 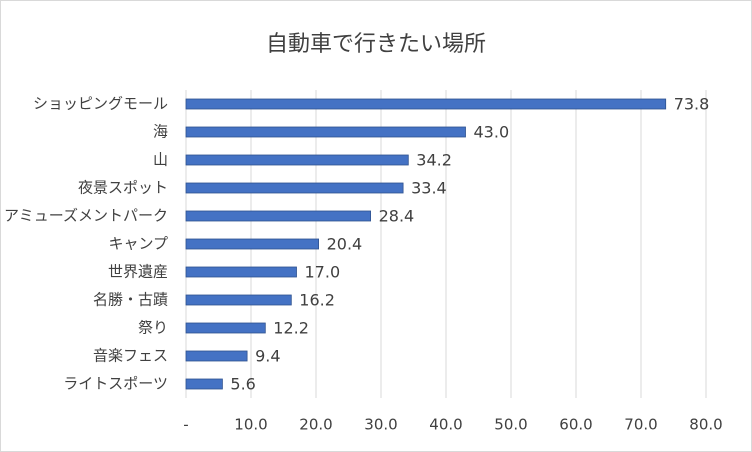 I want to click on x-tick-label: 70.0, so click(x=640, y=425).